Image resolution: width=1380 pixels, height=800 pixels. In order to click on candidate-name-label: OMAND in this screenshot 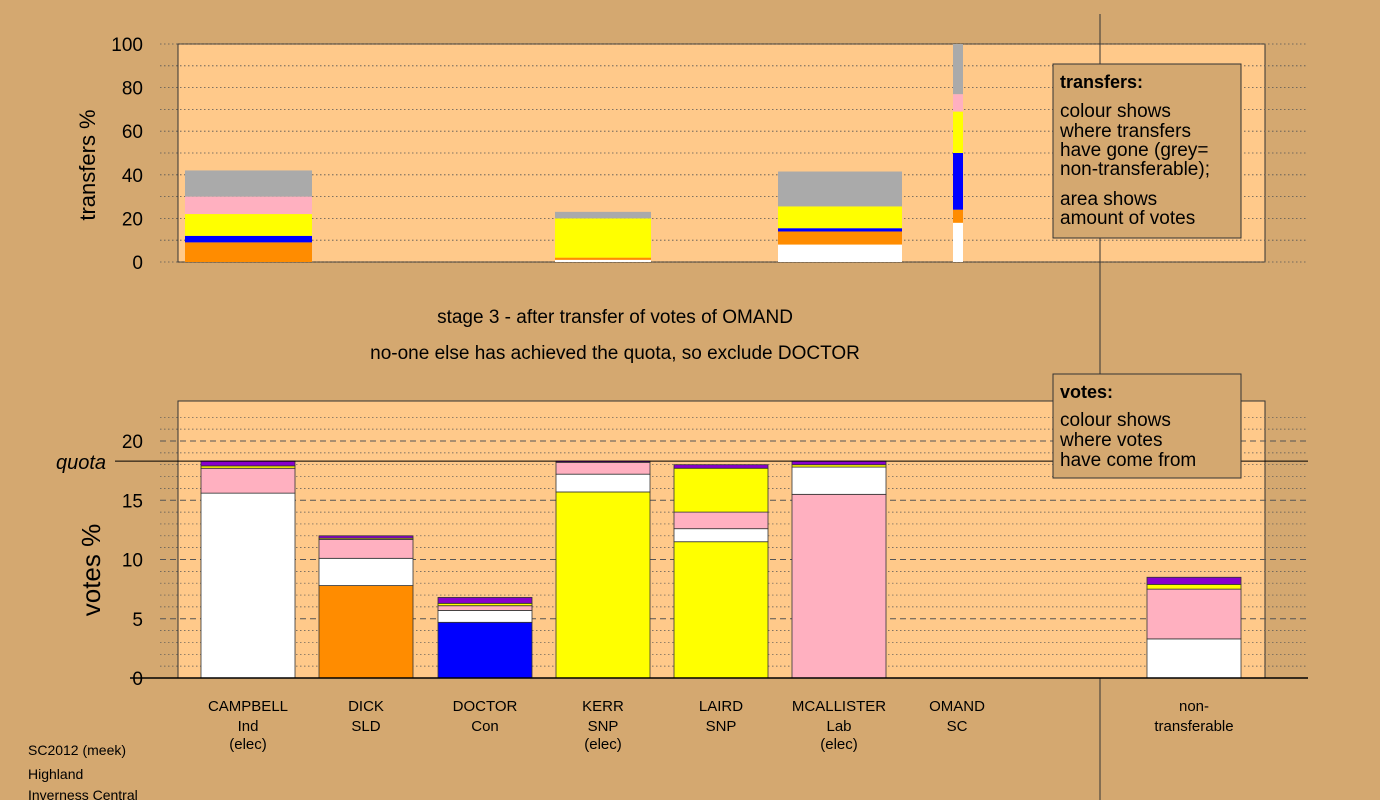, I will do `click(957, 706)`.